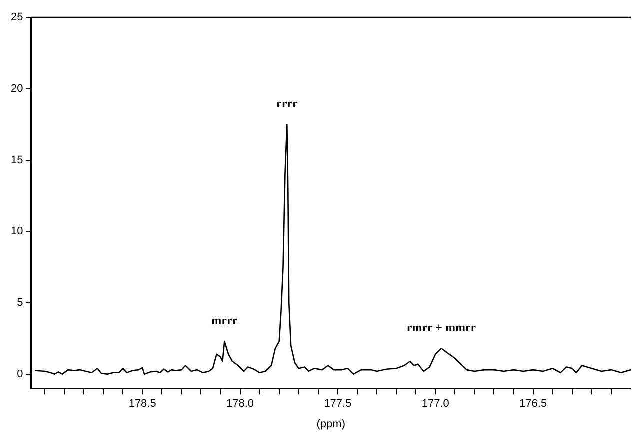 This screenshot has height=443, width=639. Describe the element at coordinates (441, 327) in the screenshot. I see `annotation: rmrr + mmrr` at that location.